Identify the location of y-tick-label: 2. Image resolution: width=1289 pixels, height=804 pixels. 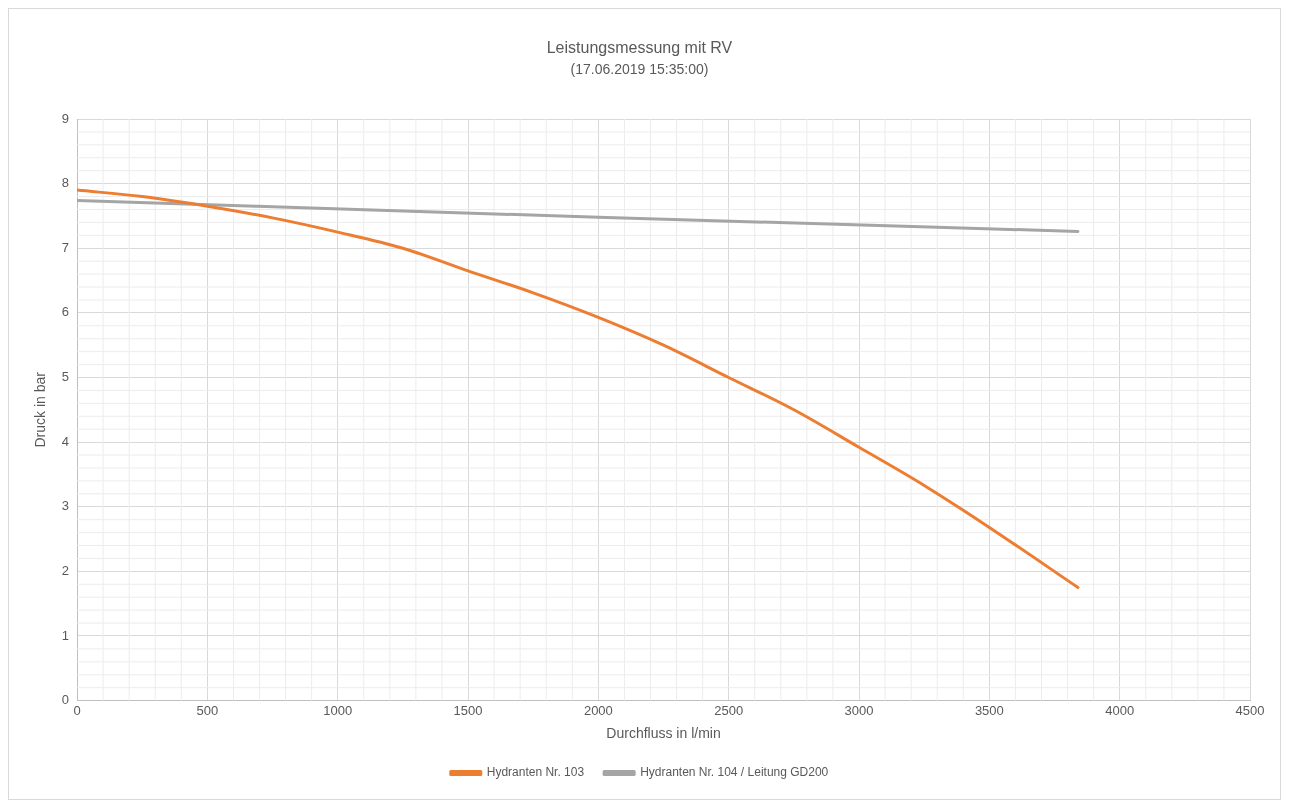
(65, 570).